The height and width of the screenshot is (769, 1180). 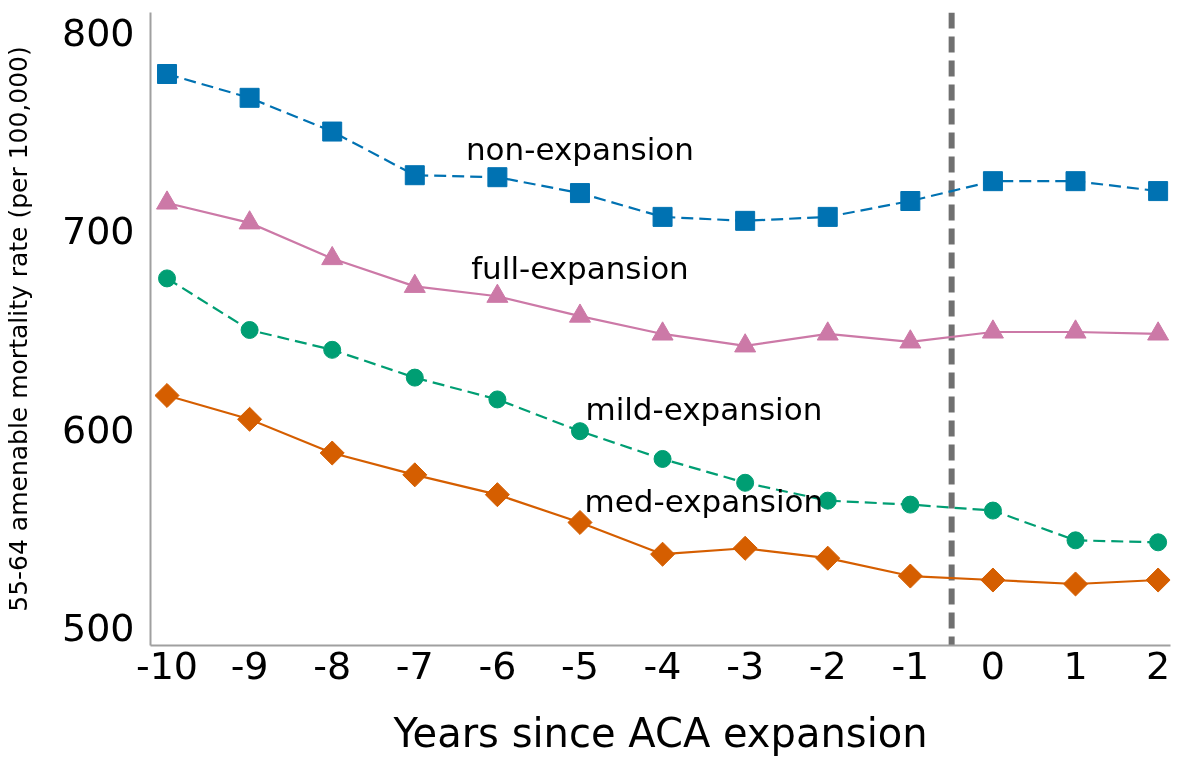 What do you see at coordinates (18, 329) in the screenshot?
I see `y-axis-title: 55-64 amenable mortality rate (per 100,000)` at bounding box center [18, 329].